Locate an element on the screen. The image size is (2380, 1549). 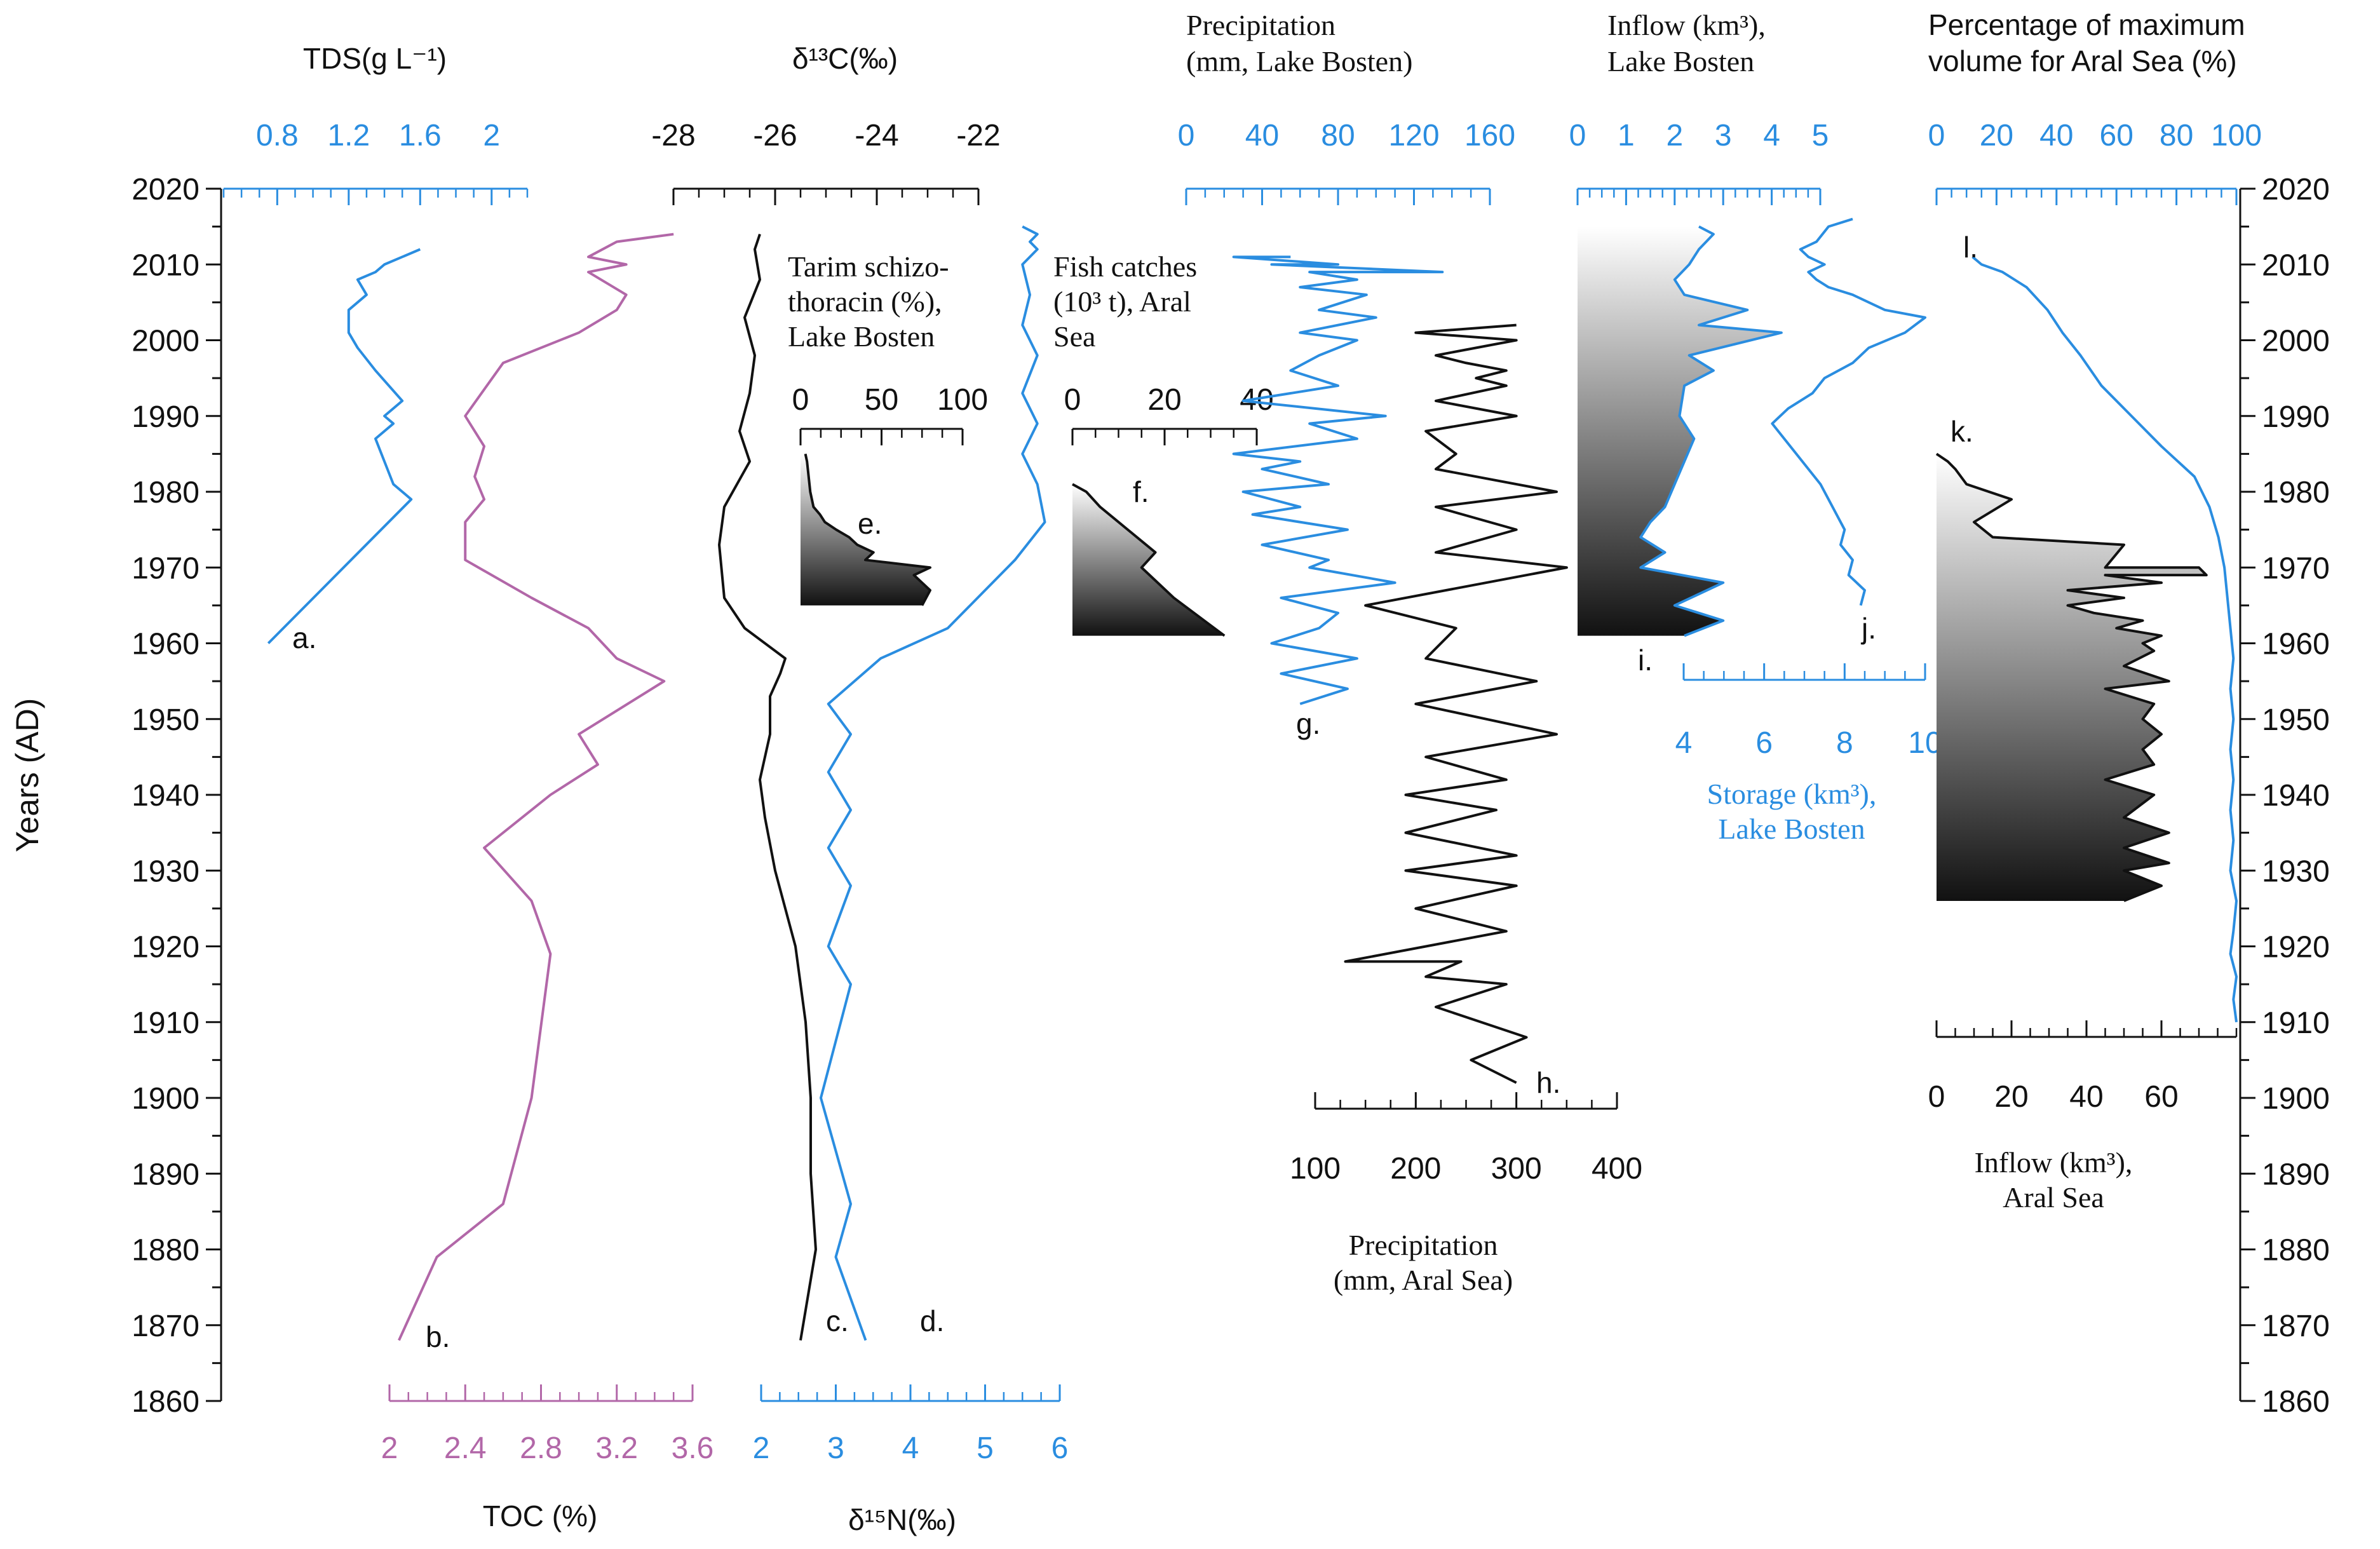
panel-c-line is located at coordinates (933, 783).